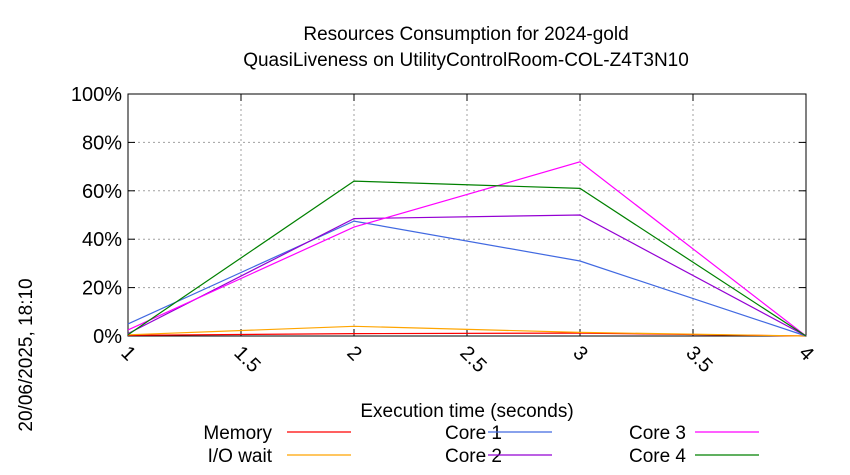 The height and width of the screenshot is (475, 850). I want to click on x-axis-label: Execution time (seconds), so click(466, 411).